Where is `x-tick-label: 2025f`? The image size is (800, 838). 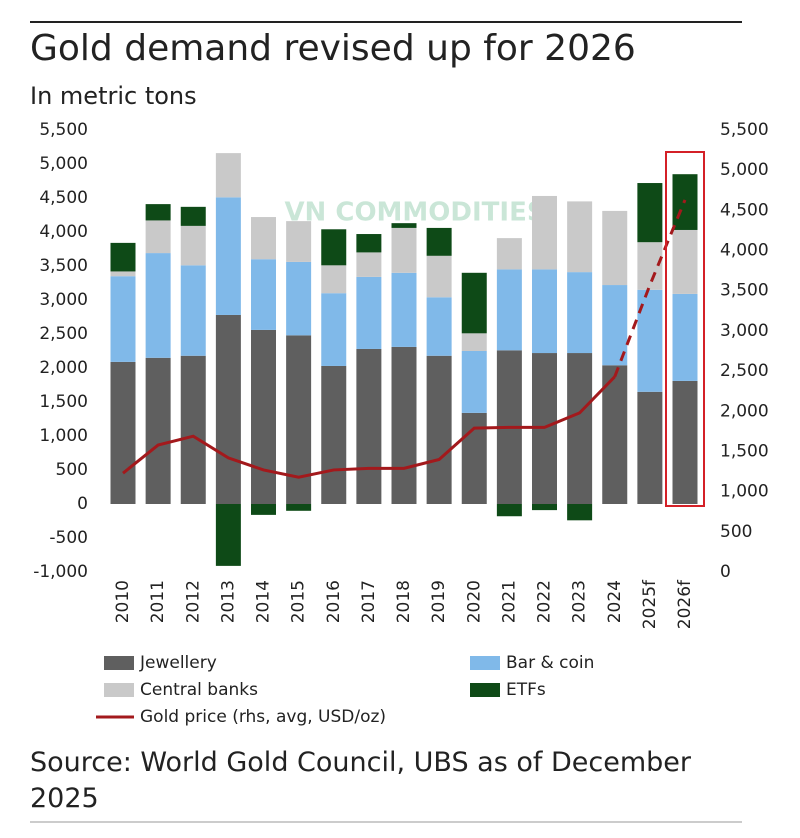 x-tick-label: 2025f is located at coordinates (650, 604).